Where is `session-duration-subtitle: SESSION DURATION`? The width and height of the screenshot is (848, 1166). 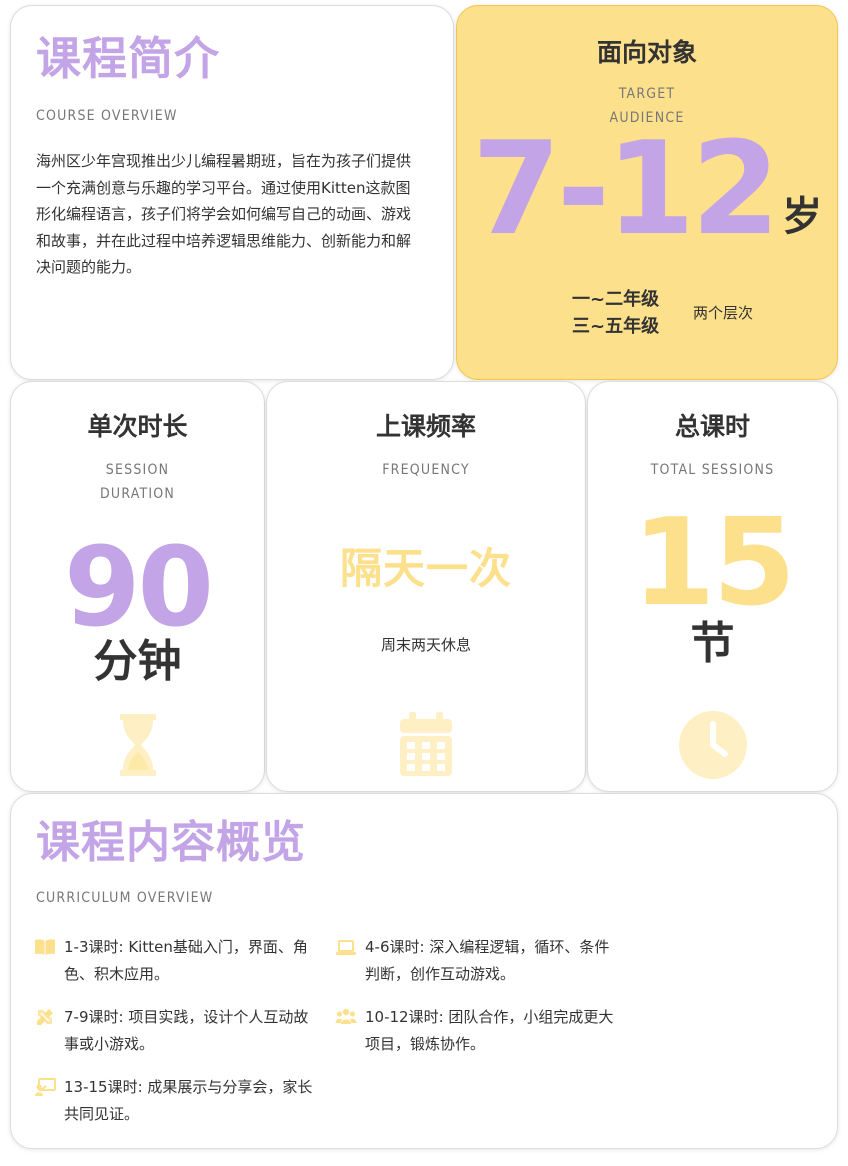
session-duration-subtitle: SESSION DURATION is located at coordinates (137, 482).